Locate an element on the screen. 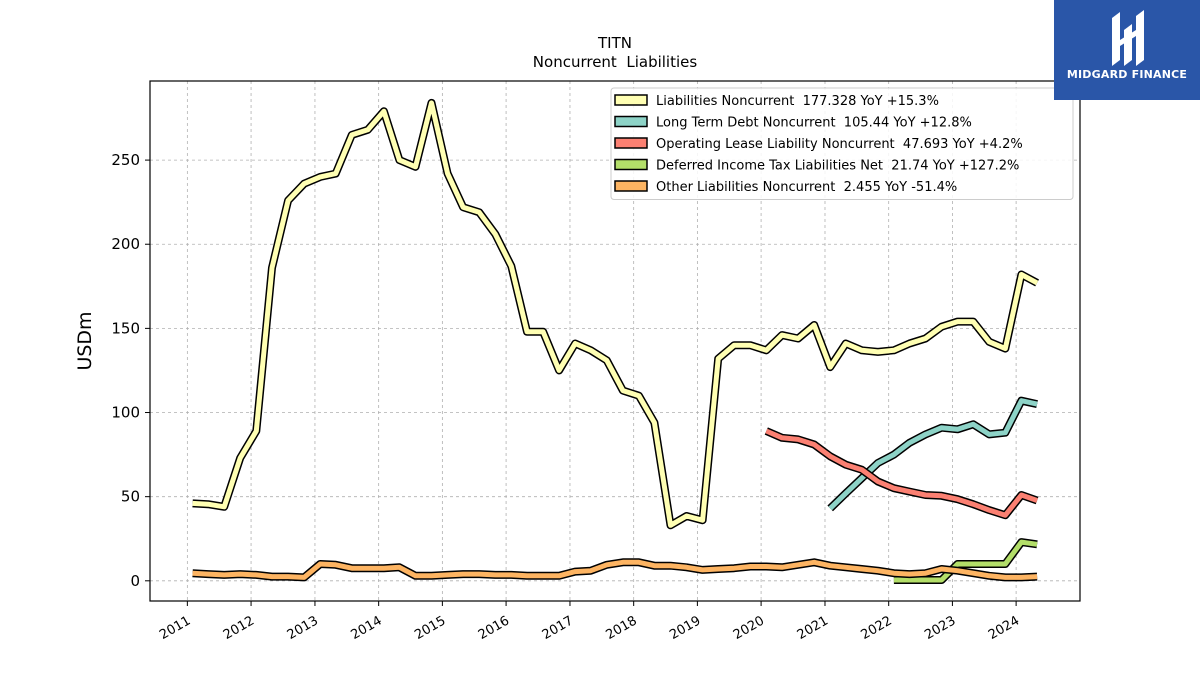 This screenshot has width=1200, height=675. x-tick-label: 2012 is located at coordinates (239, 628).